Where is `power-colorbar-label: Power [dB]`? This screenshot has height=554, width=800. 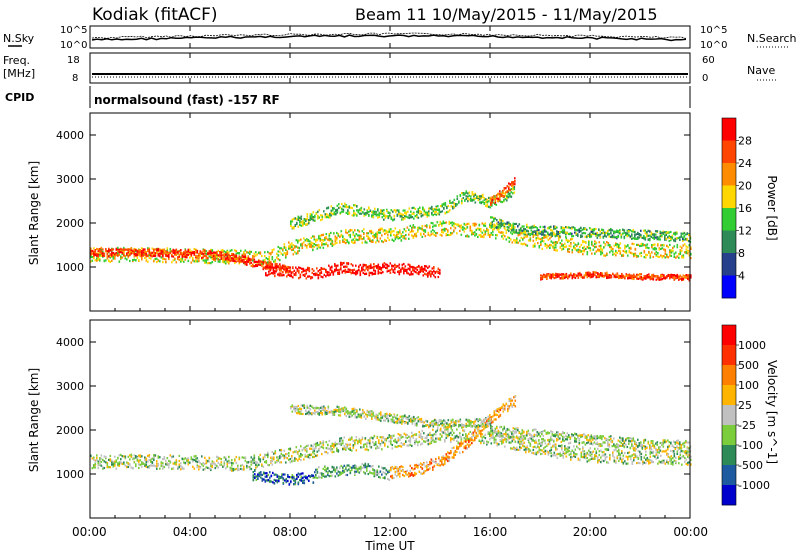
power-colorbar-label: Power [dB] is located at coordinates (772, 207).